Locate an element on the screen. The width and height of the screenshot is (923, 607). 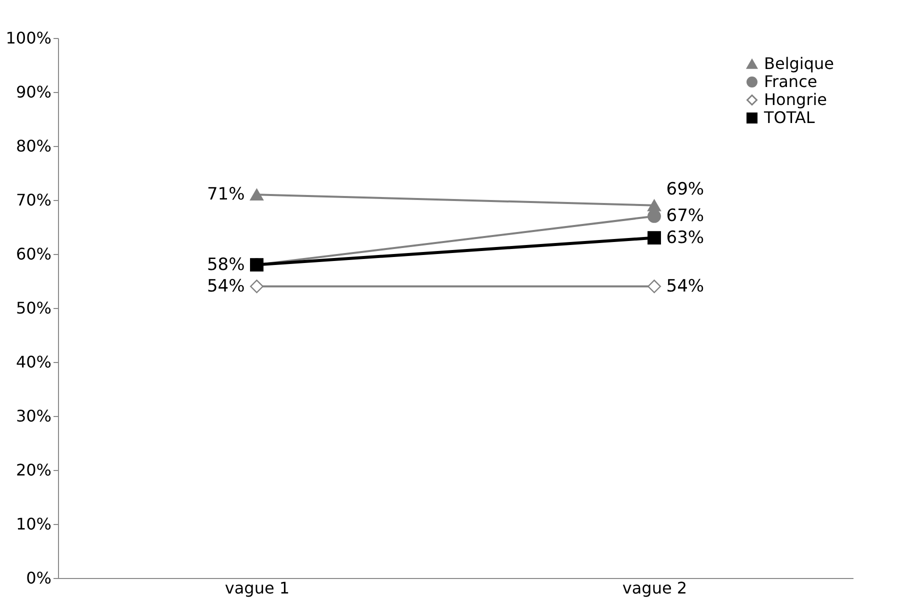
y-tick-label: 20% is located at coordinates (34, 470).